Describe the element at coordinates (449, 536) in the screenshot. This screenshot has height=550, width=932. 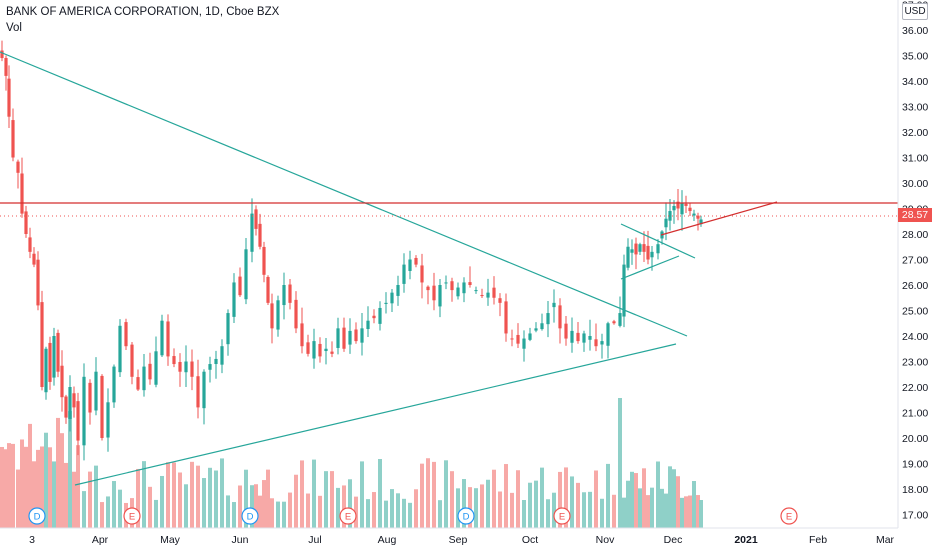
I see `time-axis: 3 Apr May Jun Jul Aug Sep Oct Nov Dec 2021 Feb Mar` at that location.